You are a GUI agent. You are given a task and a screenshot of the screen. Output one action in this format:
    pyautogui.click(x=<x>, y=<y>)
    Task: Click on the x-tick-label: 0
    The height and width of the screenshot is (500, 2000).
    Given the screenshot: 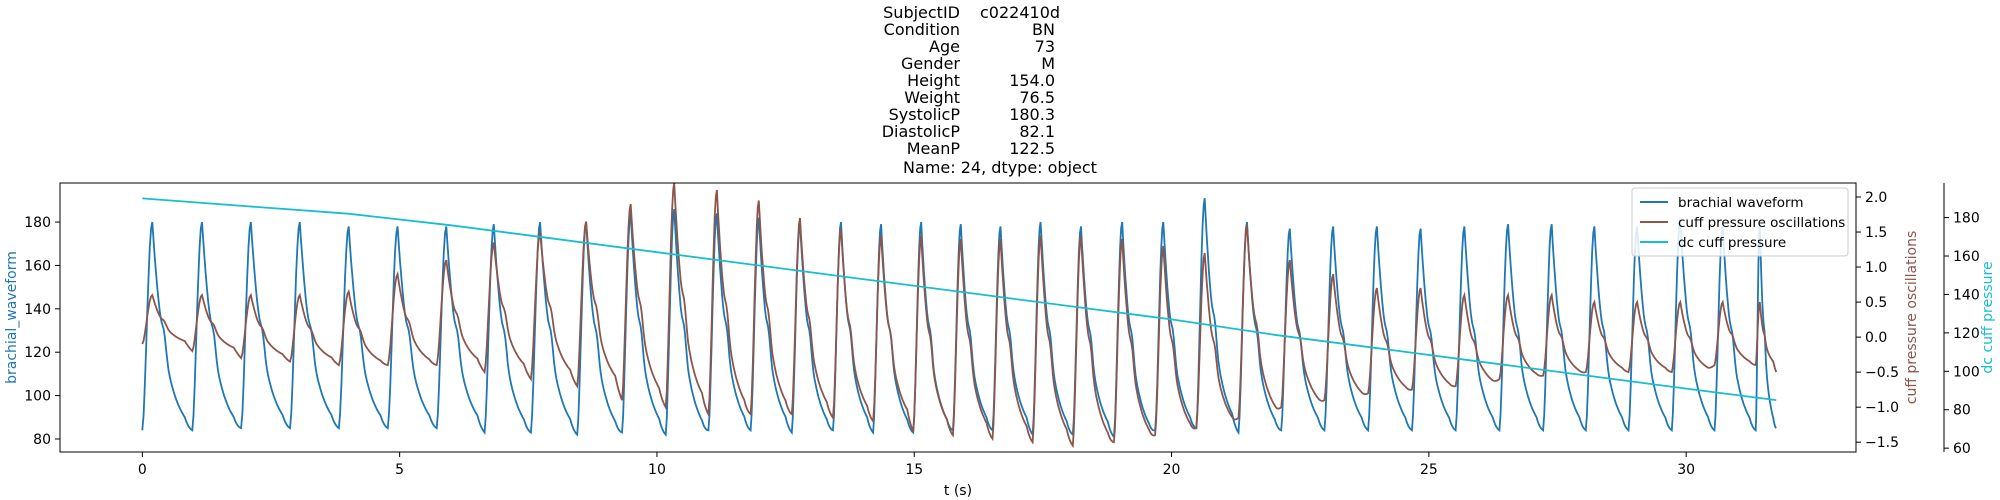 What is the action you would take?
    pyautogui.click(x=142, y=470)
    